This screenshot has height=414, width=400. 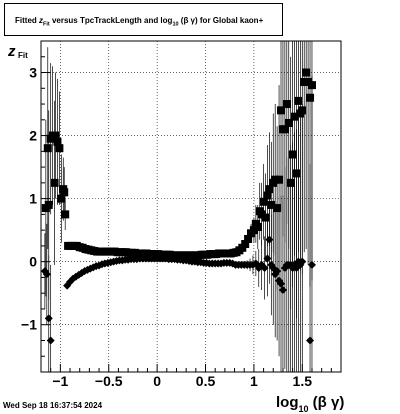 What do you see at coordinates (18, 51) in the screenshot?
I see `y-axis-label: z Fit` at bounding box center [18, 51].